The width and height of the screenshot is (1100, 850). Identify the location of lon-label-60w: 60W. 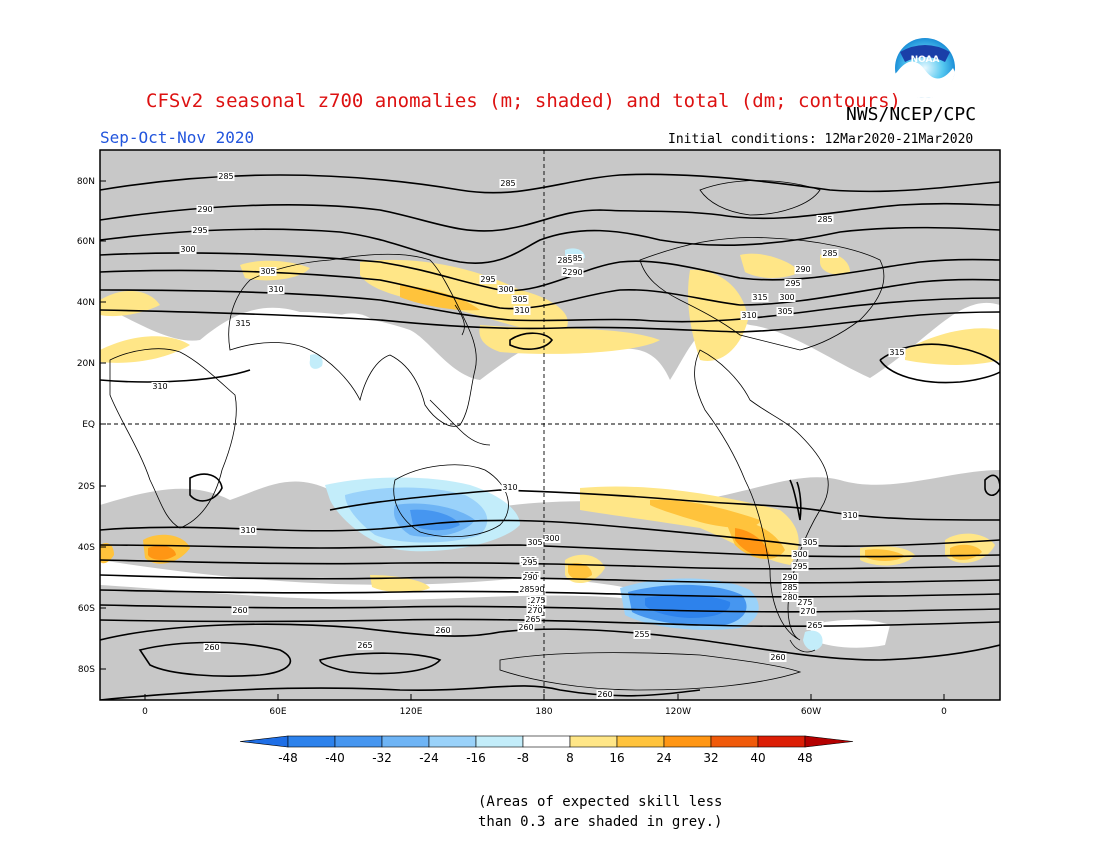
(811, 712).